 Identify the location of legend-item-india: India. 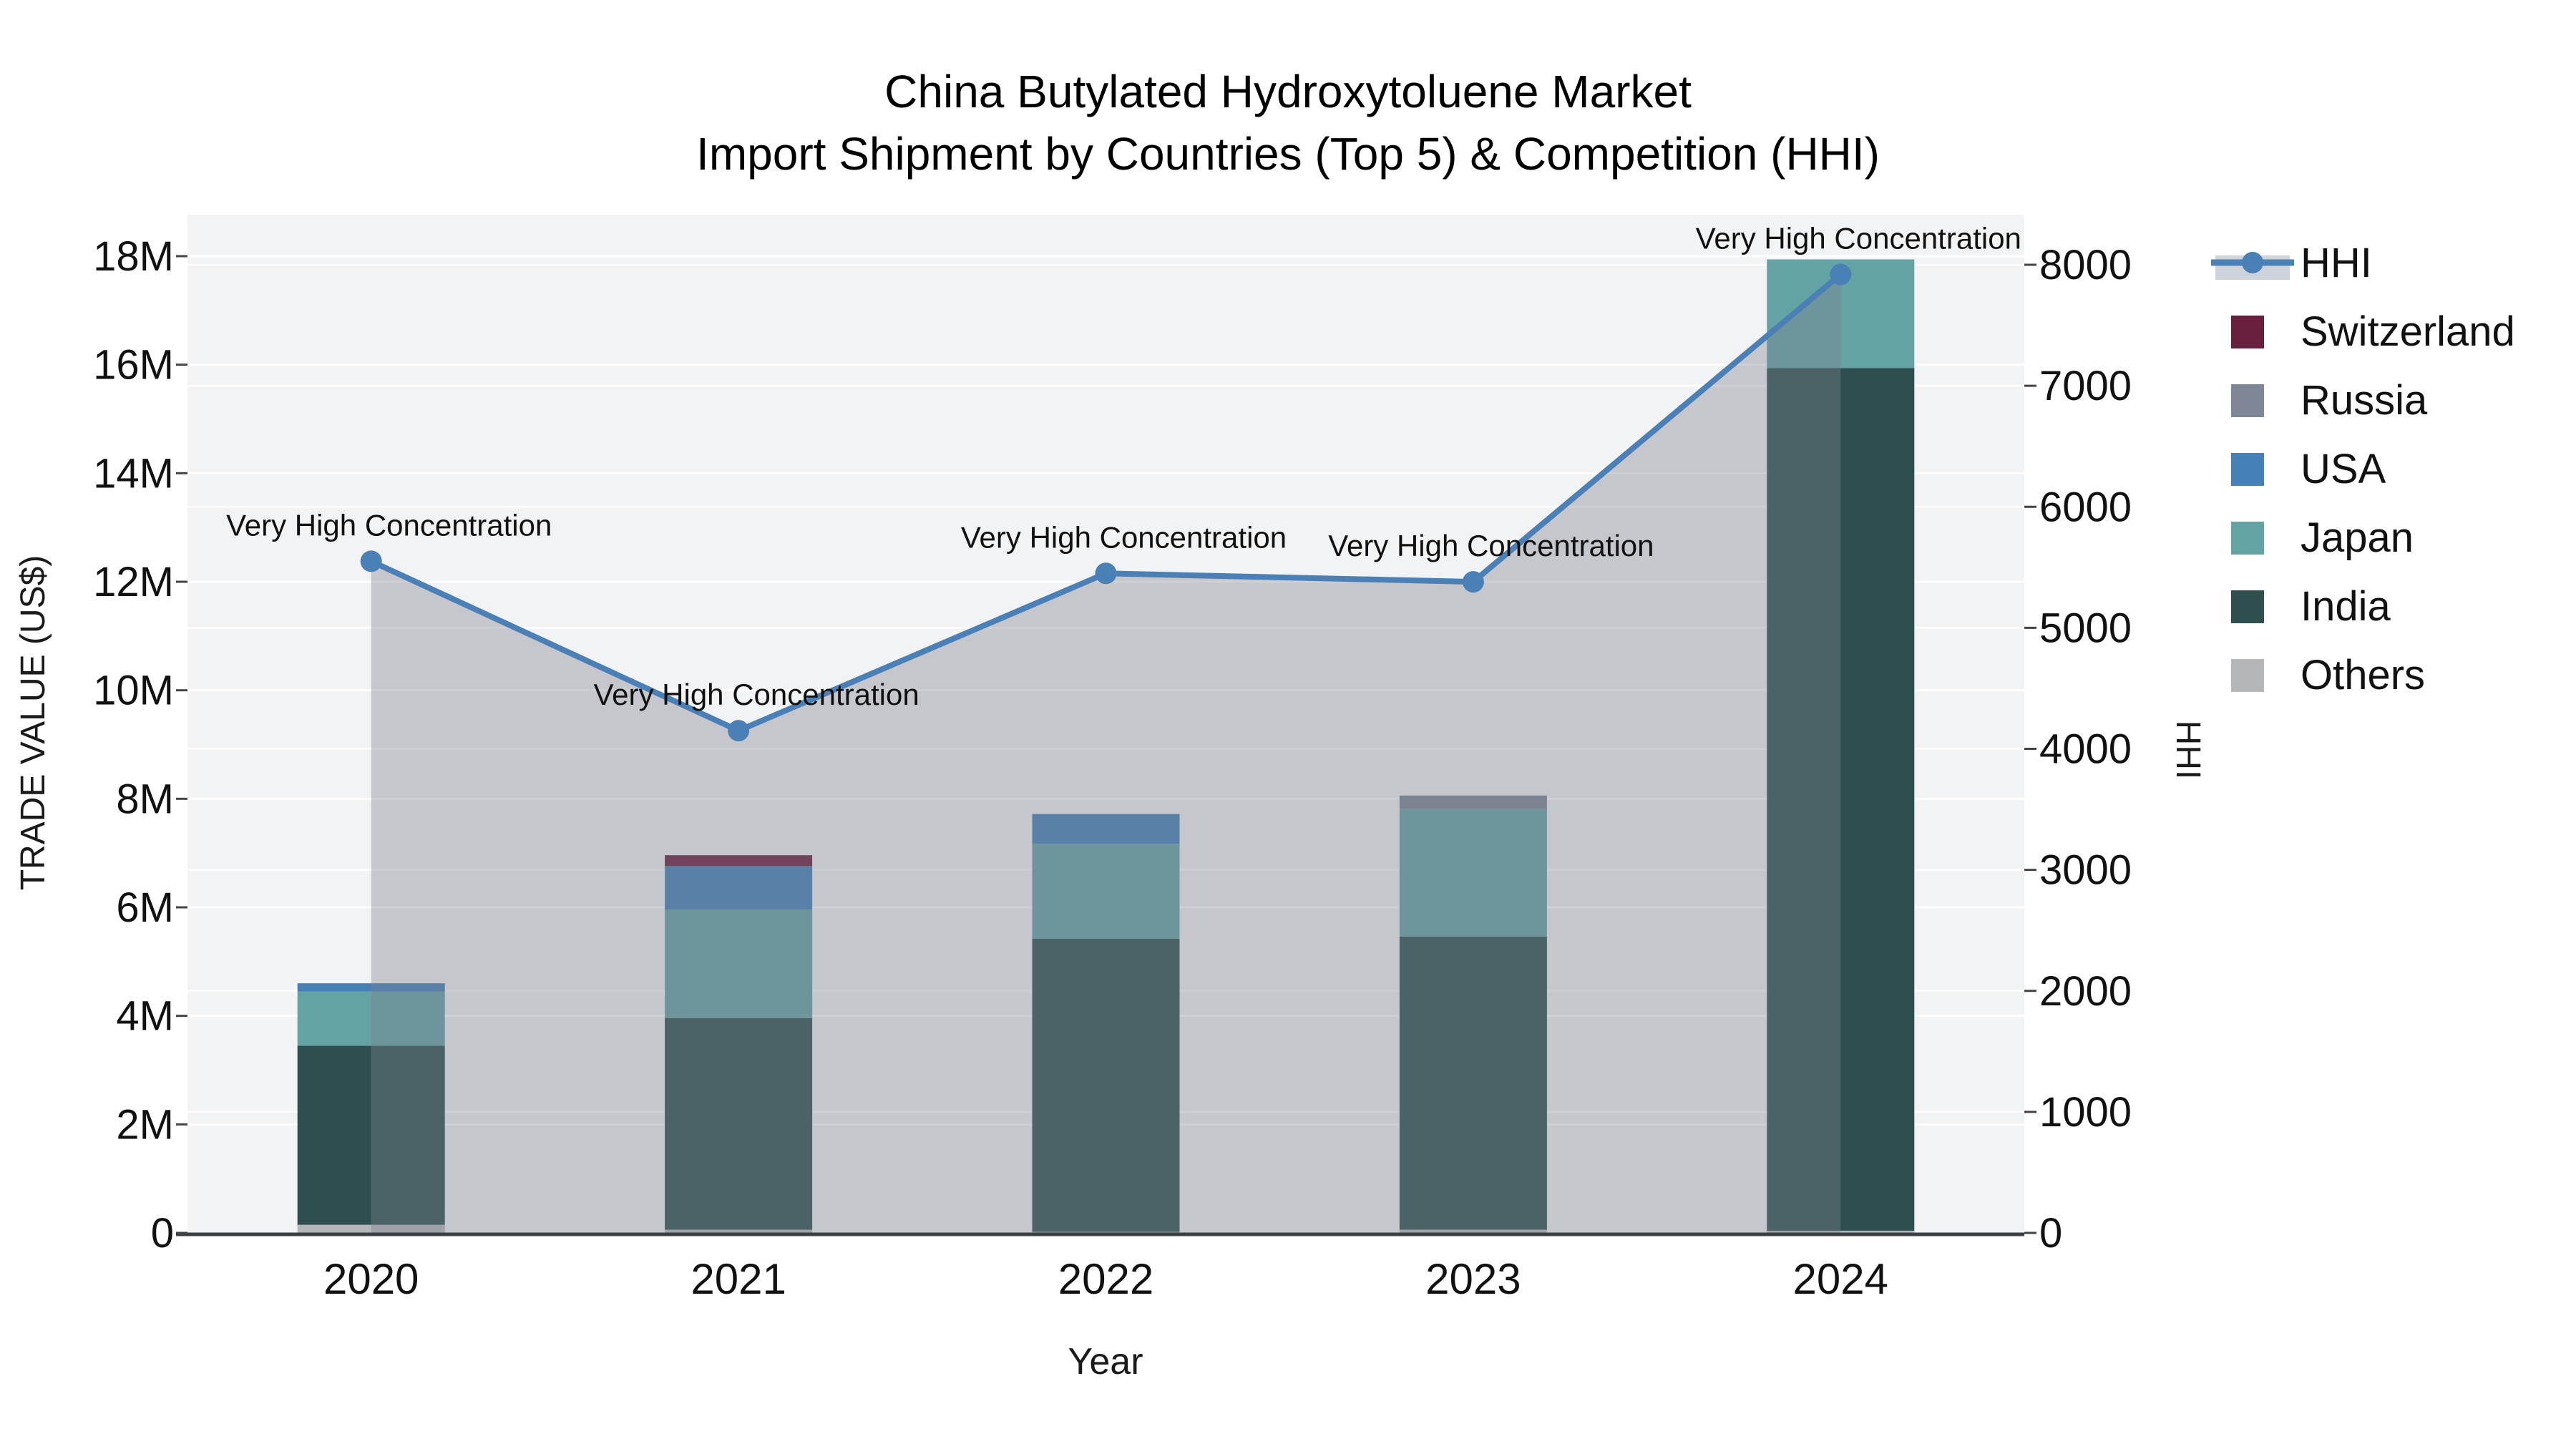
(2311, 606).